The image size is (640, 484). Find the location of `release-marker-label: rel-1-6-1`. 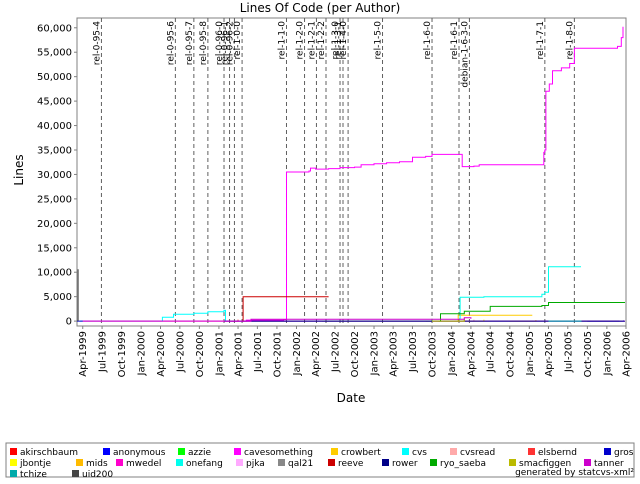

release-marker-label: rel-1-6-1 is located at coordinates (455, 40).